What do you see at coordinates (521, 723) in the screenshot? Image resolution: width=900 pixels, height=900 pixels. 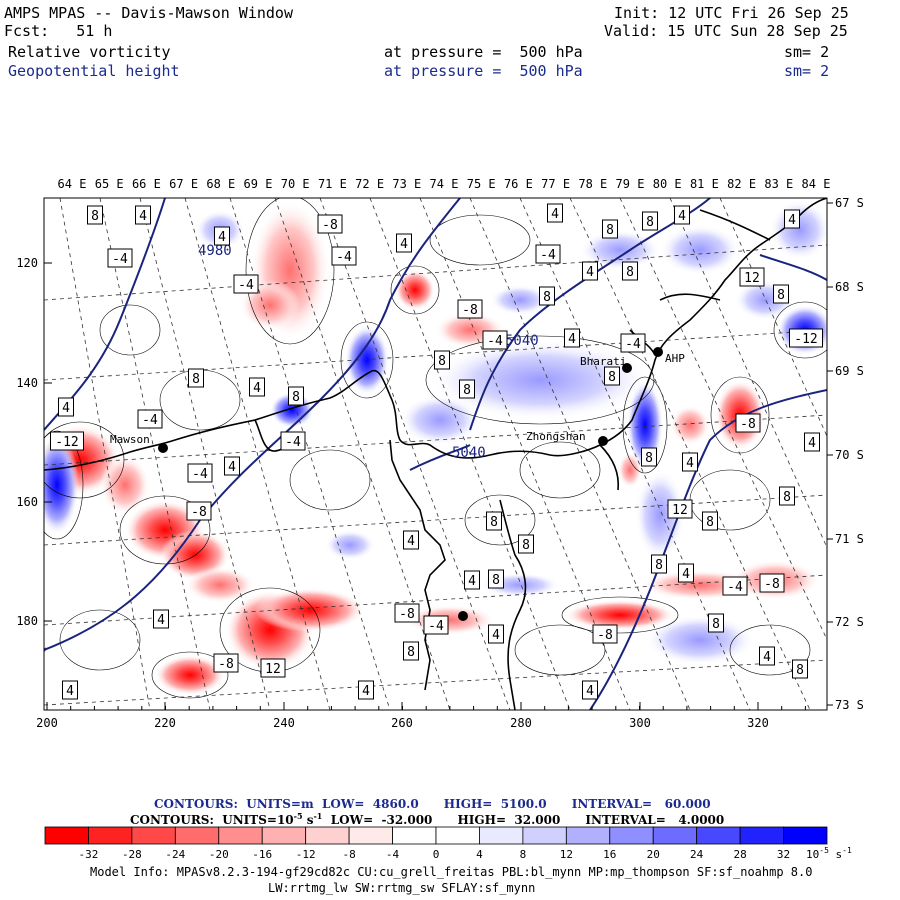 I see `bottom-x-label: 280` at bounding box center [521, 723].